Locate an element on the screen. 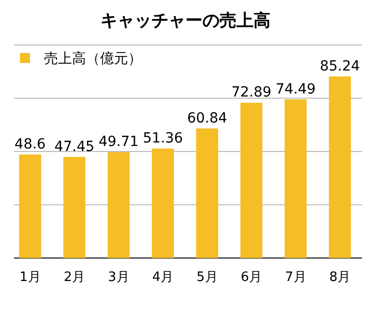 This screenshot has width=371, height=322. x-tick-label: 4月 is located at coordinates (163, 277).